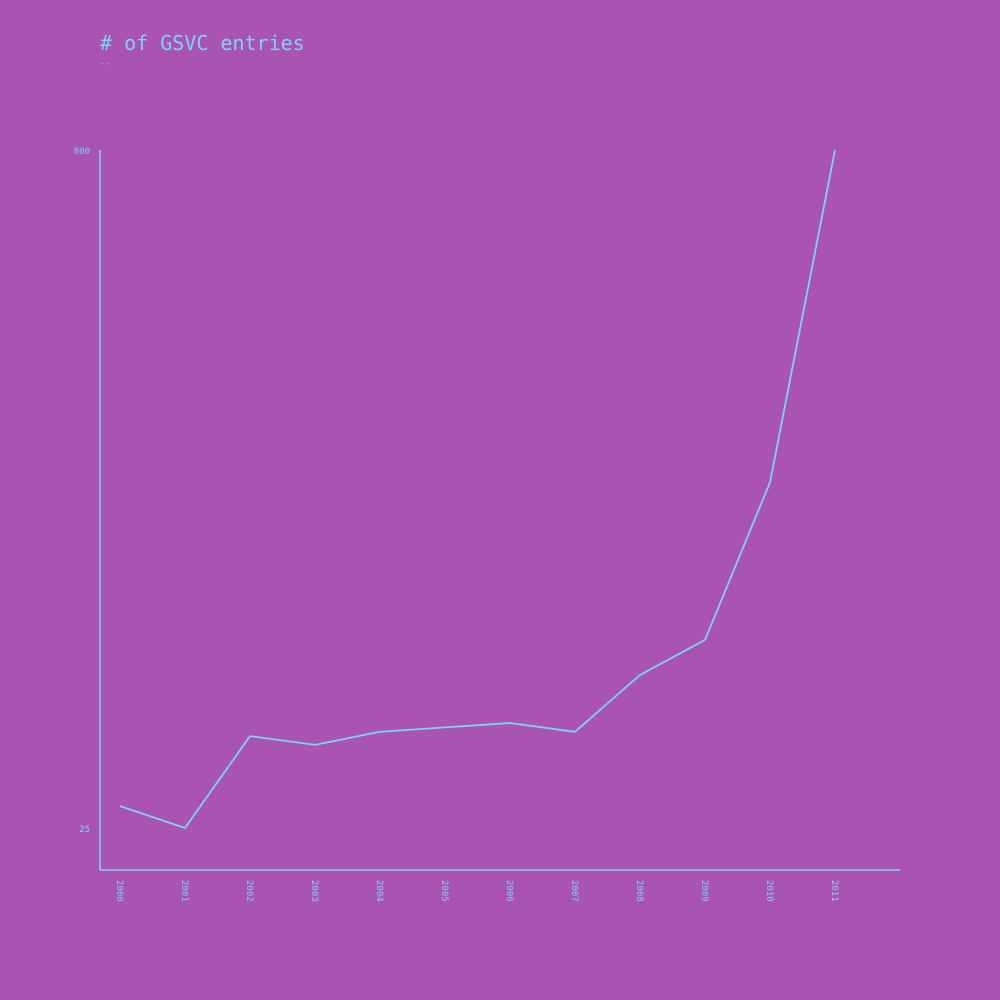 This screenshot has width=1000, height=1000. I want to click on x-tick-label: 2011, so click(834, 891).